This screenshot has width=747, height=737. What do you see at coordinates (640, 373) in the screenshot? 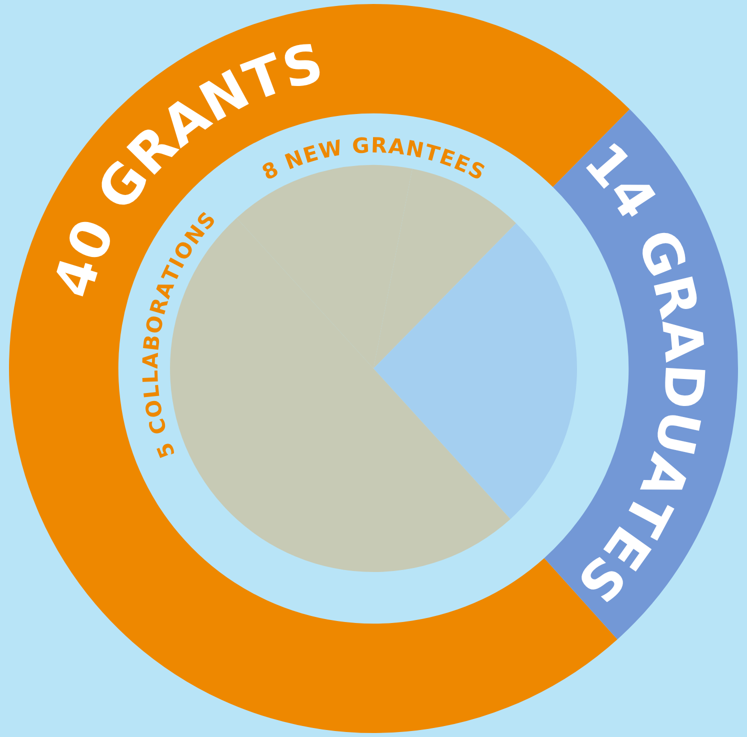
I see `category-label: 14 GRADUATES` at bounding box center [640, 373].